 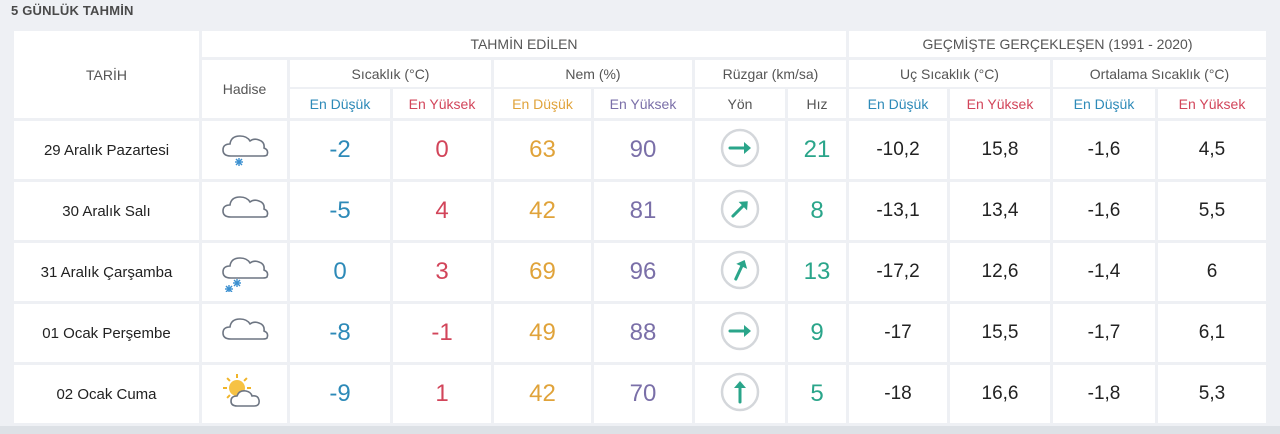 I want to click on record-min: -17,2, so click(x=898, y=272).